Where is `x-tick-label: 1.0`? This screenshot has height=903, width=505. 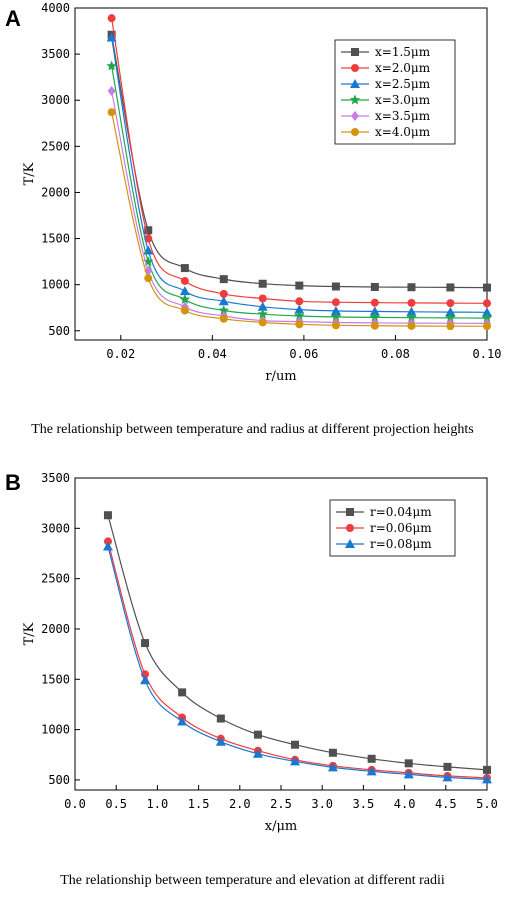
x-tick-label: 1.0 is located at coordinates (158, 804).